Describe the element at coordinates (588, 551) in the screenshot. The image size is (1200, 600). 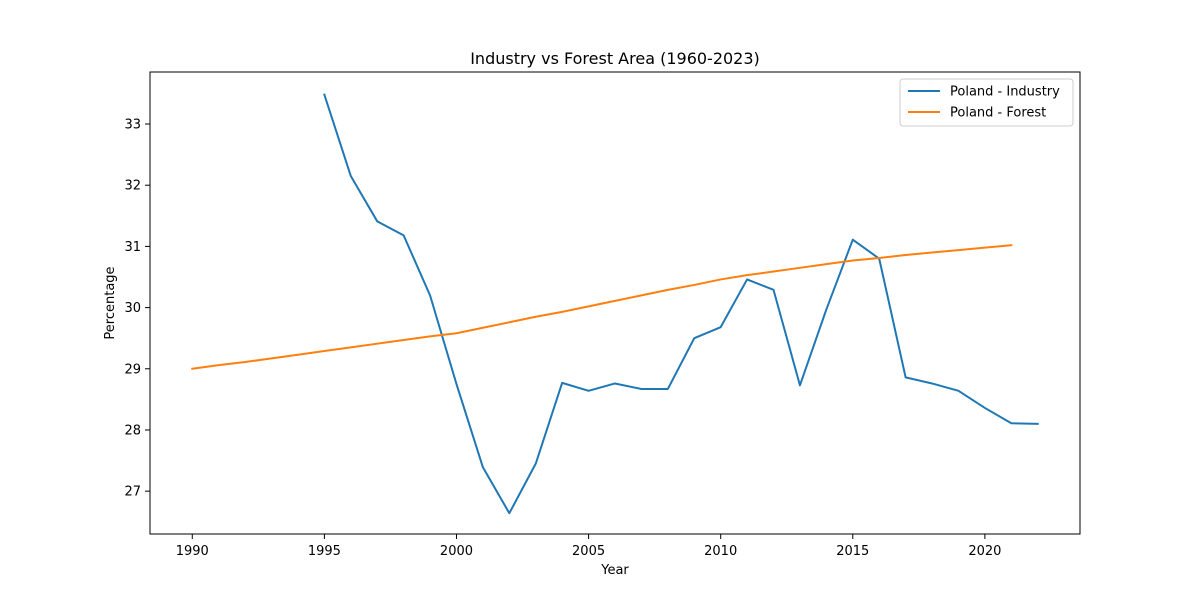
I see `x-tick-label: 2005` at that location.